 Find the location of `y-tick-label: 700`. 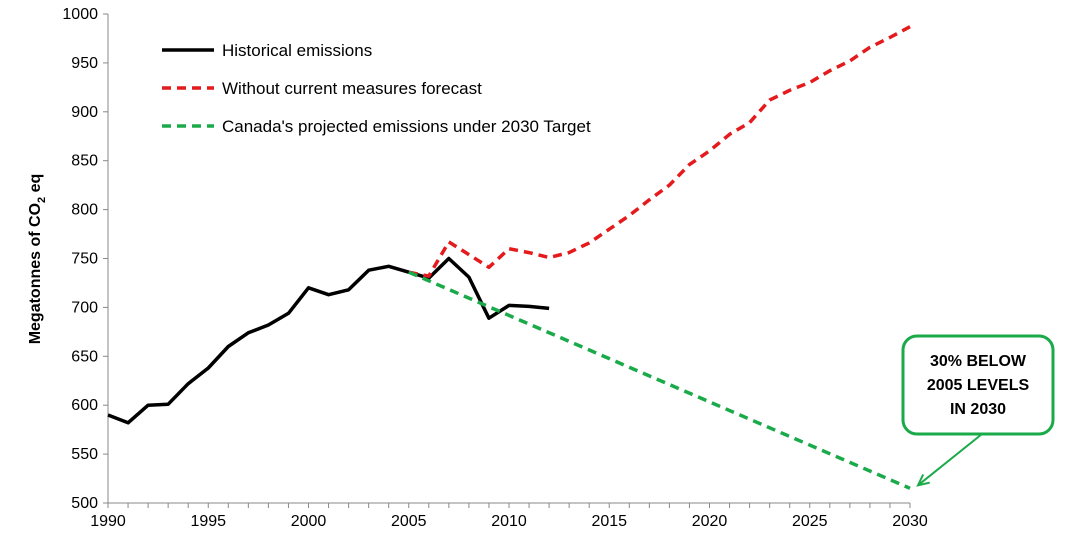

y-tick-label: 700 is located at coordinates (84, 307).